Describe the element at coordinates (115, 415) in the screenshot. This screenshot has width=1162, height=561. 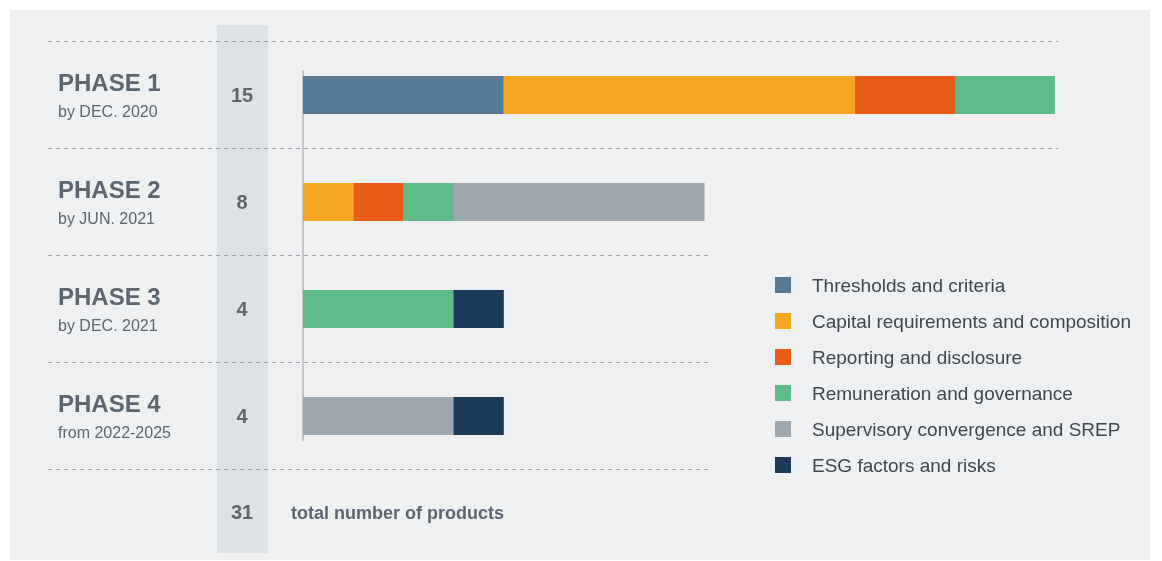
I see `y-tick-label: PHASE 4 from 2022-2025` at that location.